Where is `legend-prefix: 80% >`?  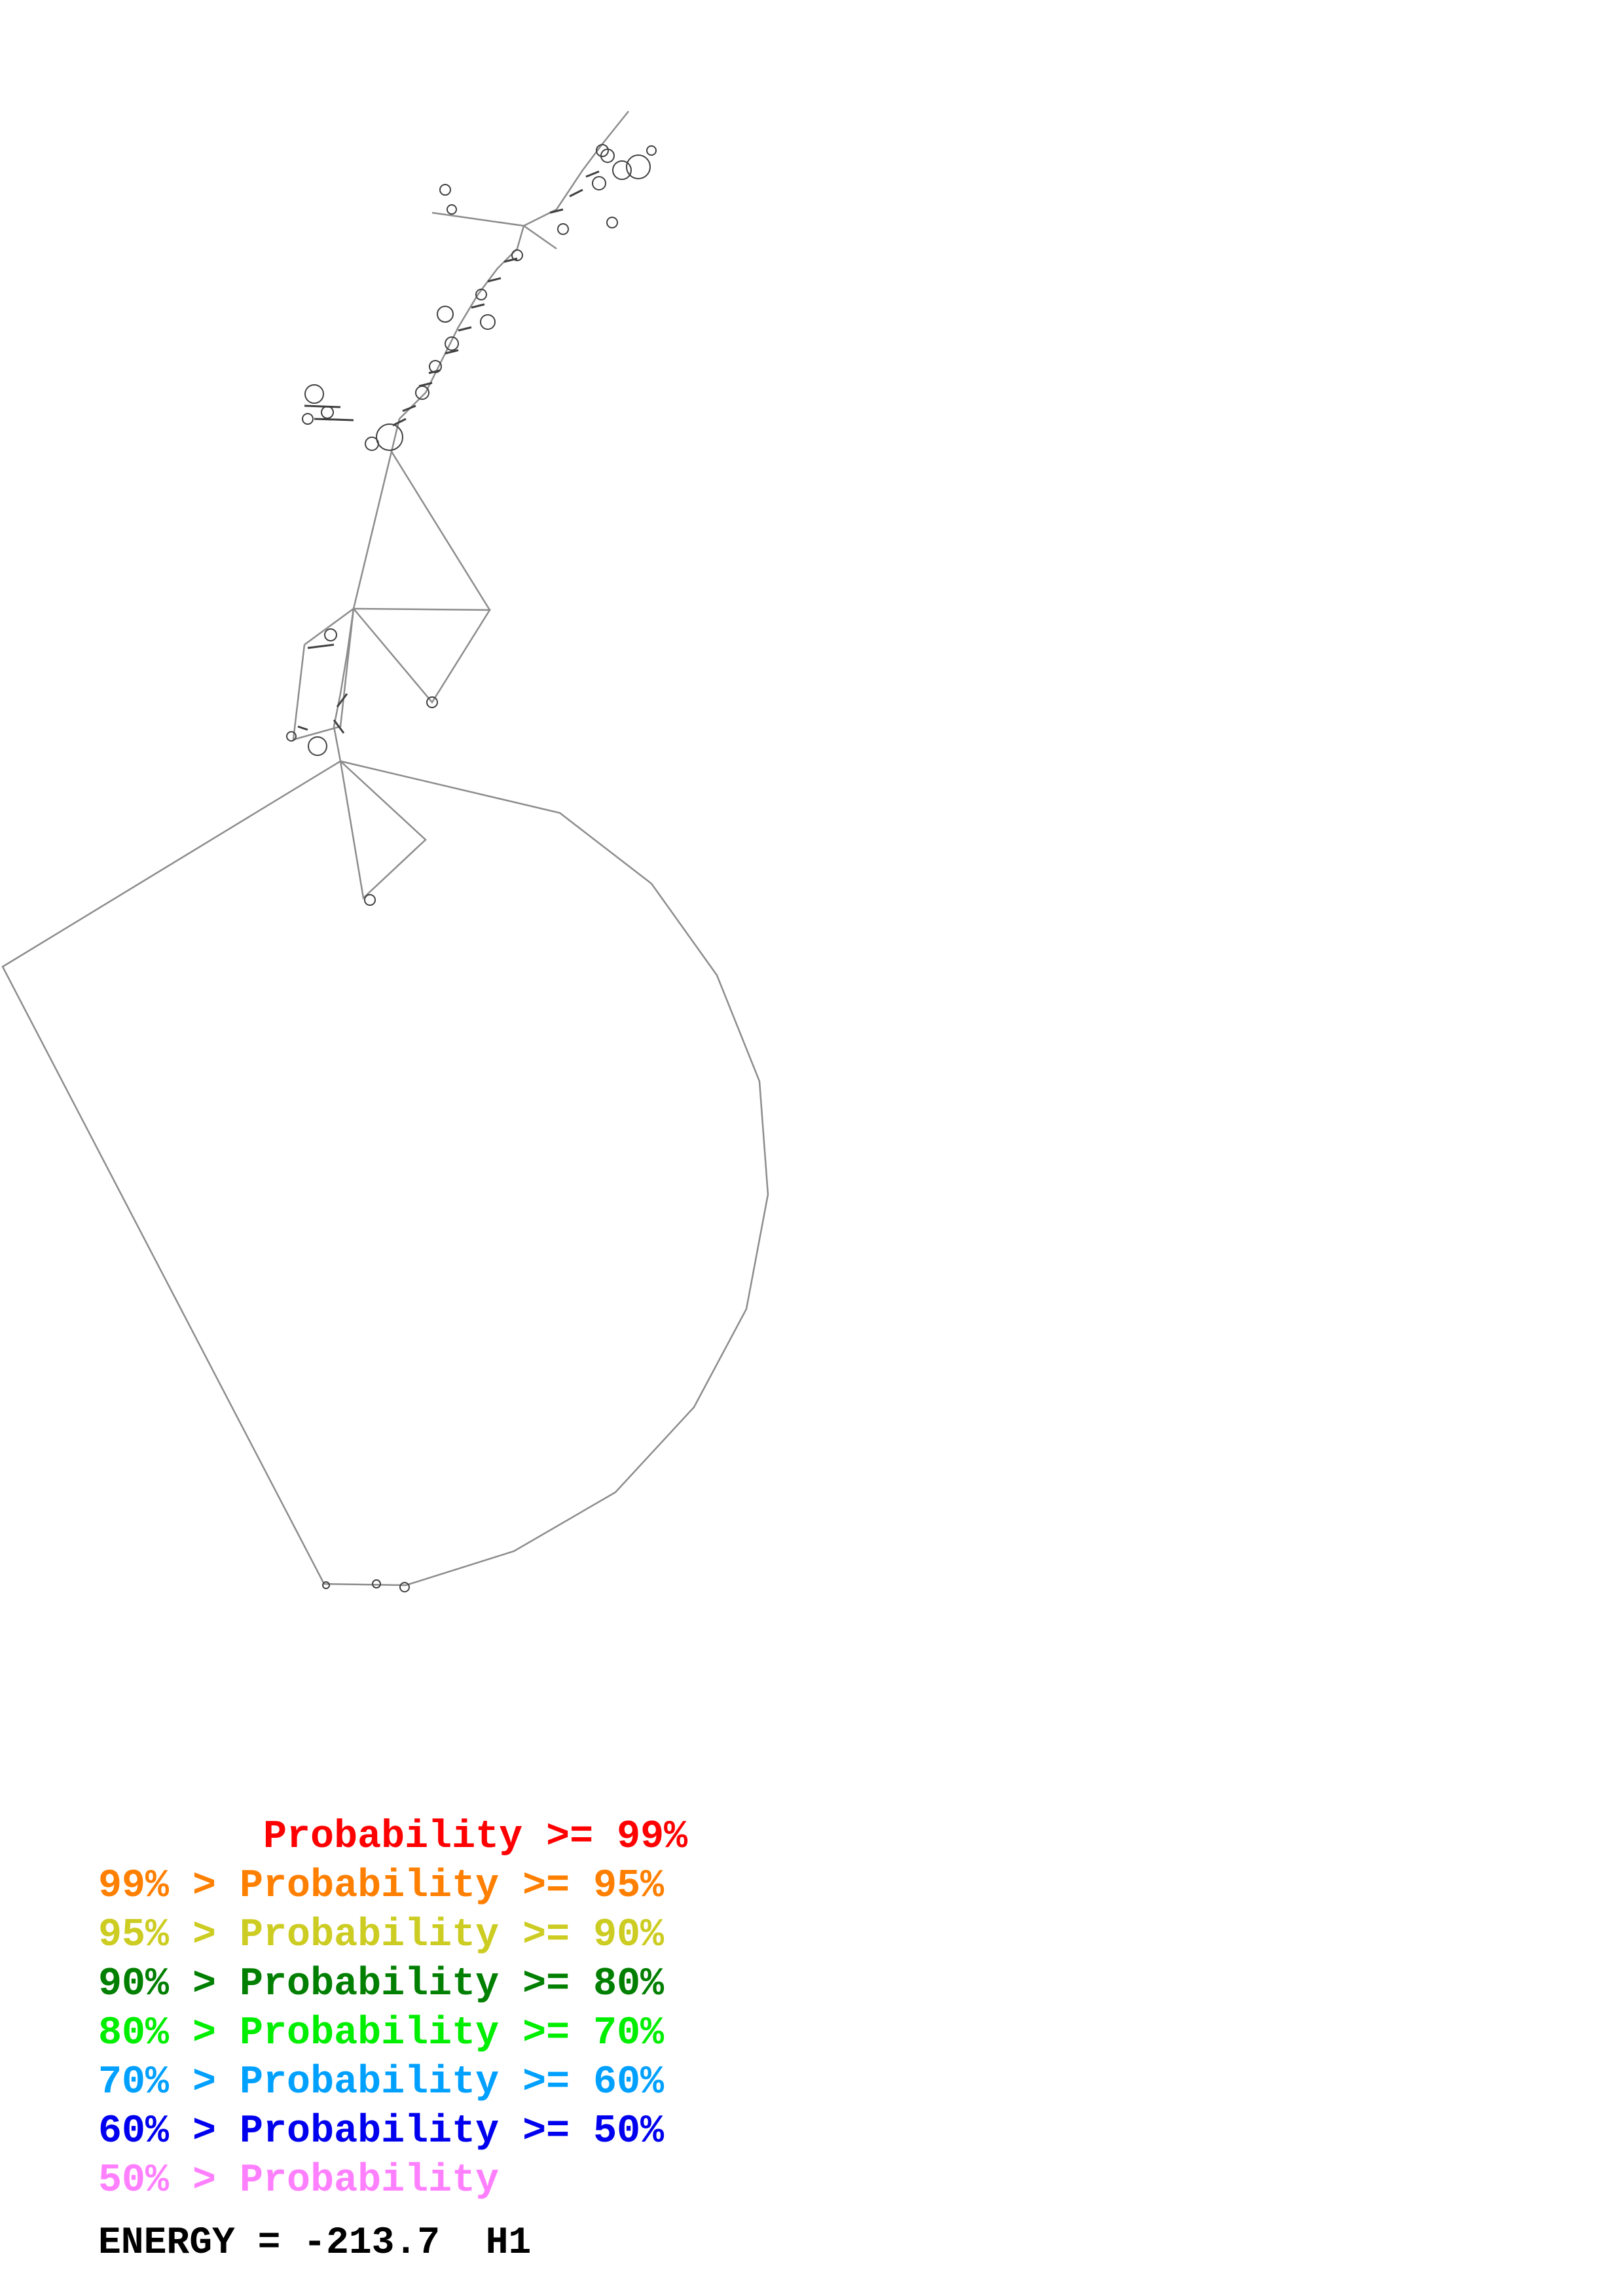 legend-prefix: 80% > is located at coordinates (169, 2033).